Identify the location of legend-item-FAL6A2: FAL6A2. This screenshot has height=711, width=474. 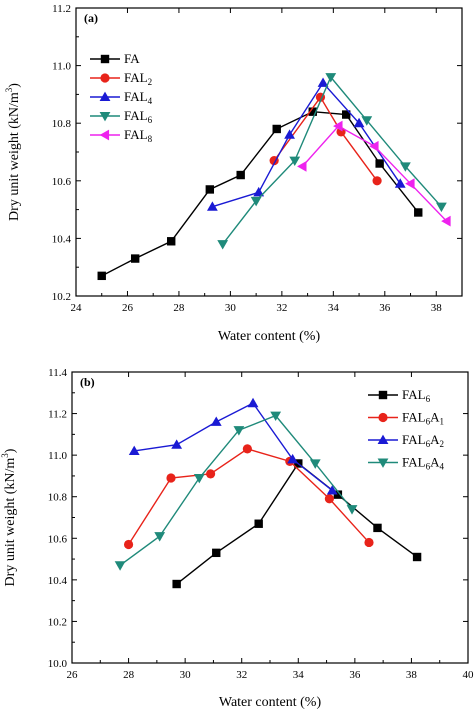
(406, 440).